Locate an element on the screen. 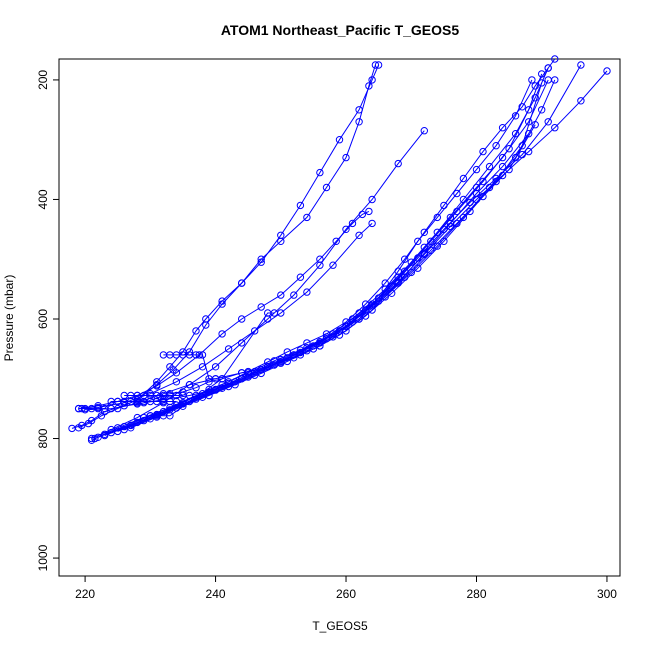 The height and width of the screenshot is (650, 650). x-tick-label: 300 is located at coordinates (607, 594).